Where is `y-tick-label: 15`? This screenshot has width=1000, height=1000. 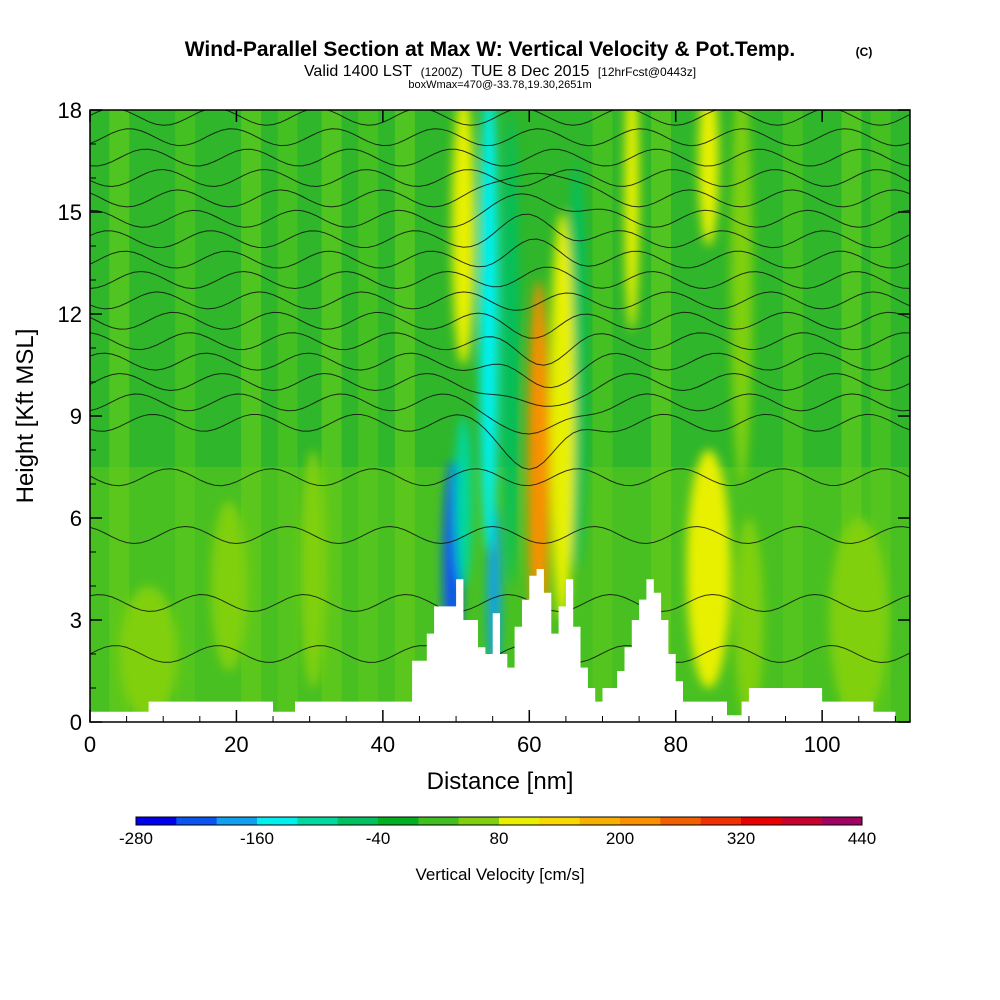
y-tick-label: 15 is located at coordinates (70, 212).